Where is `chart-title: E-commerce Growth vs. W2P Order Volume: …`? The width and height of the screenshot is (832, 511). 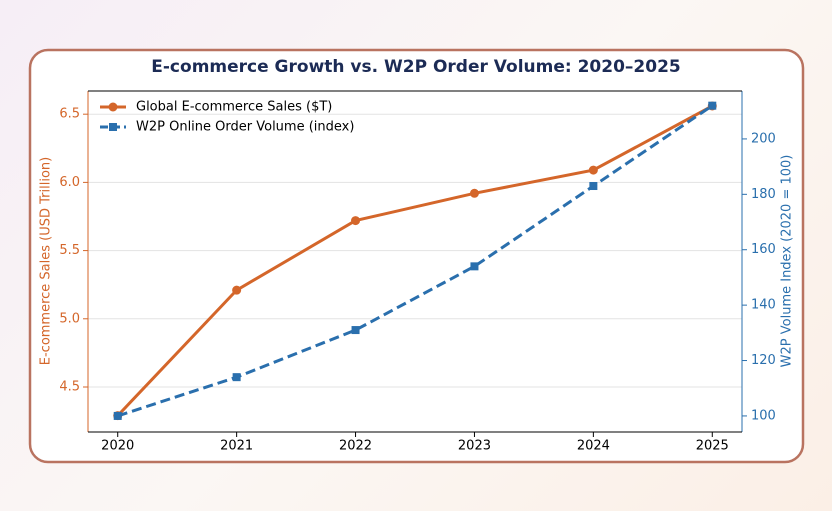 chart-title: E-commerce Growth vs. W2P Order Volume: … is located at coordinates (415, 67).